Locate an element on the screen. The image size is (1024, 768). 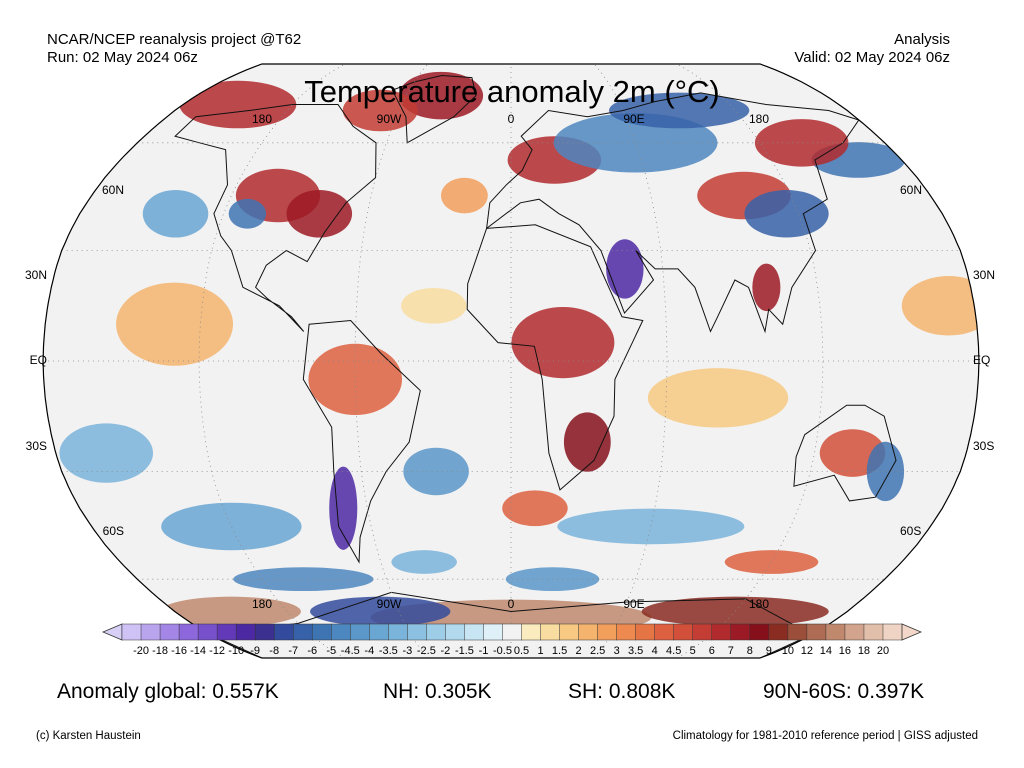
lat-right-4: 60S is located at coordinates (911, 531).